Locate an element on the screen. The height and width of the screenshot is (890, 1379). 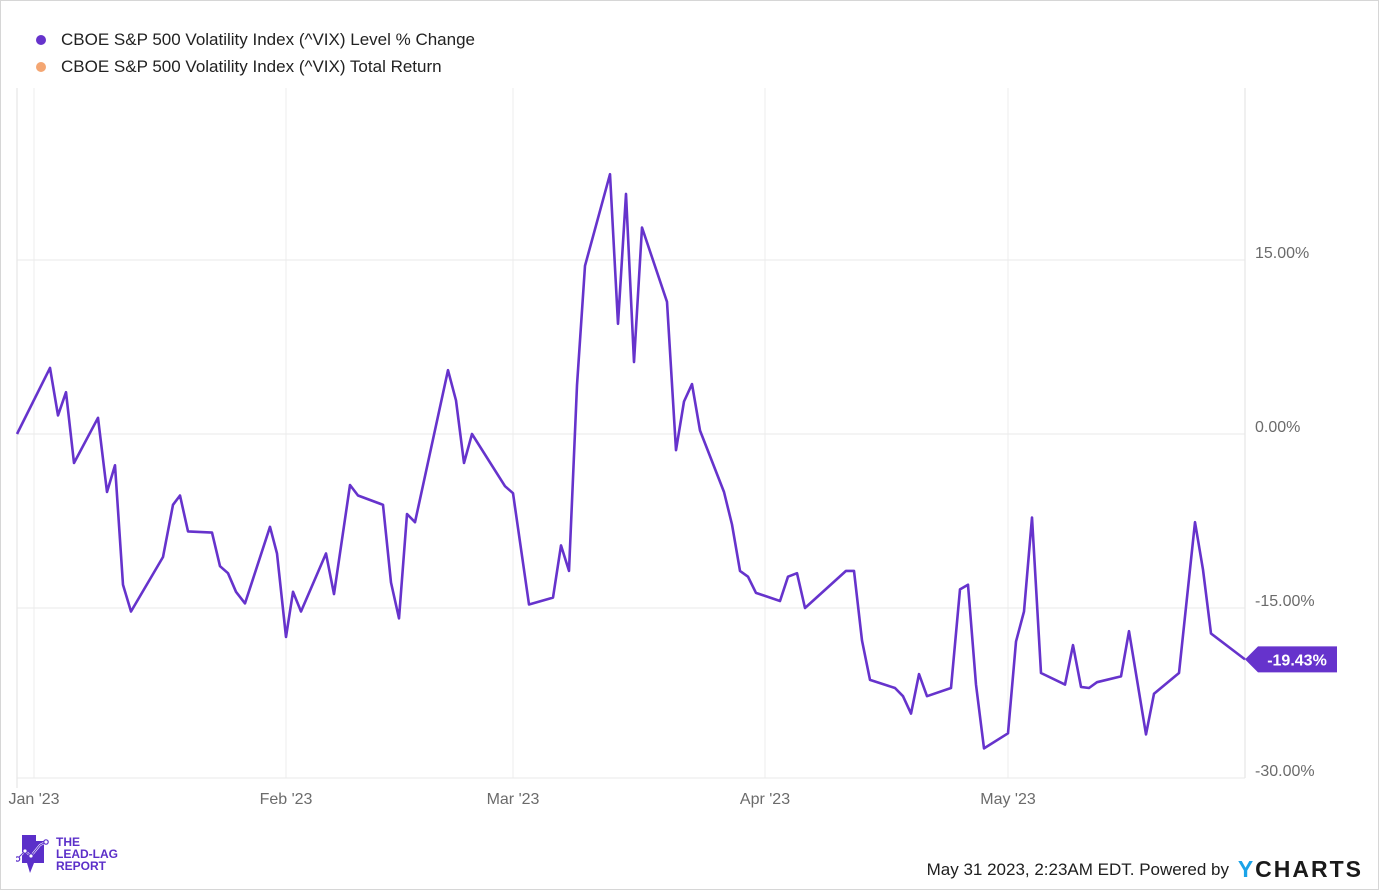
y-tick-label: 0.00% is located at coordinates (1277, 427).